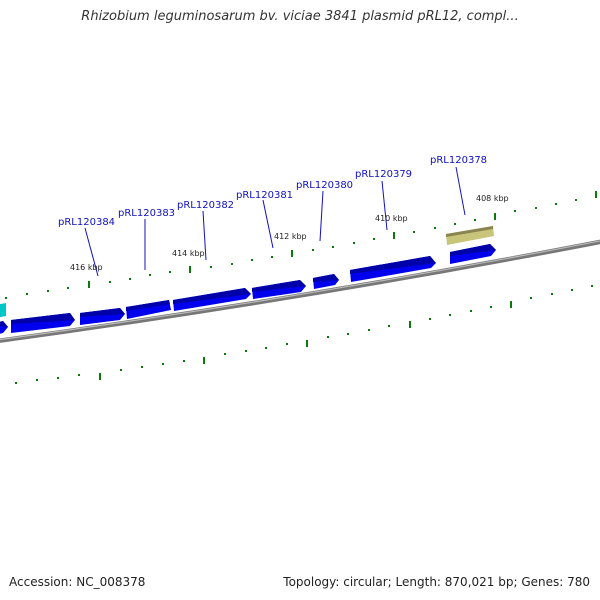 Image resolution: width=600 pixels, height=600 pixels. Describe the element at coordinates (470, 235) in the screenshot. I see `feature-block` at that location.